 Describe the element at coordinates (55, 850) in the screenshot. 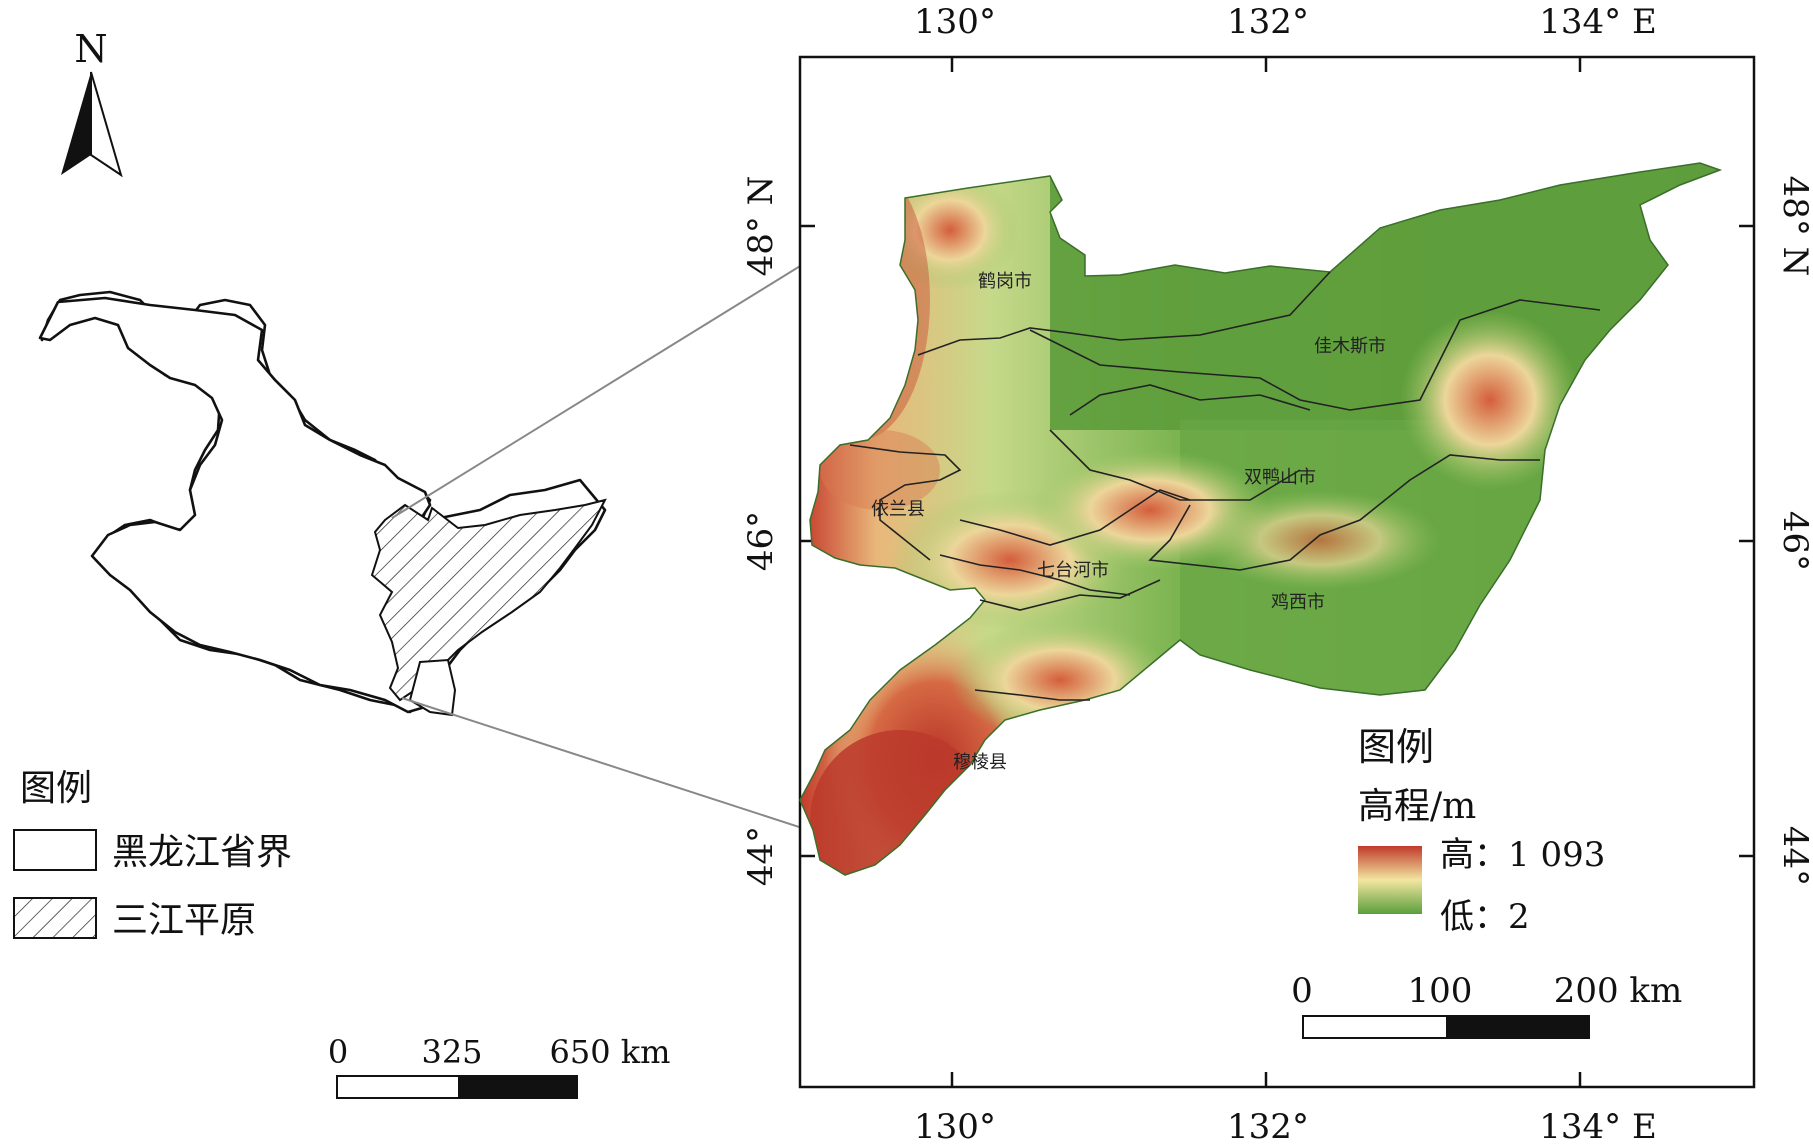

I see `province-boundary-swatch` at that location.